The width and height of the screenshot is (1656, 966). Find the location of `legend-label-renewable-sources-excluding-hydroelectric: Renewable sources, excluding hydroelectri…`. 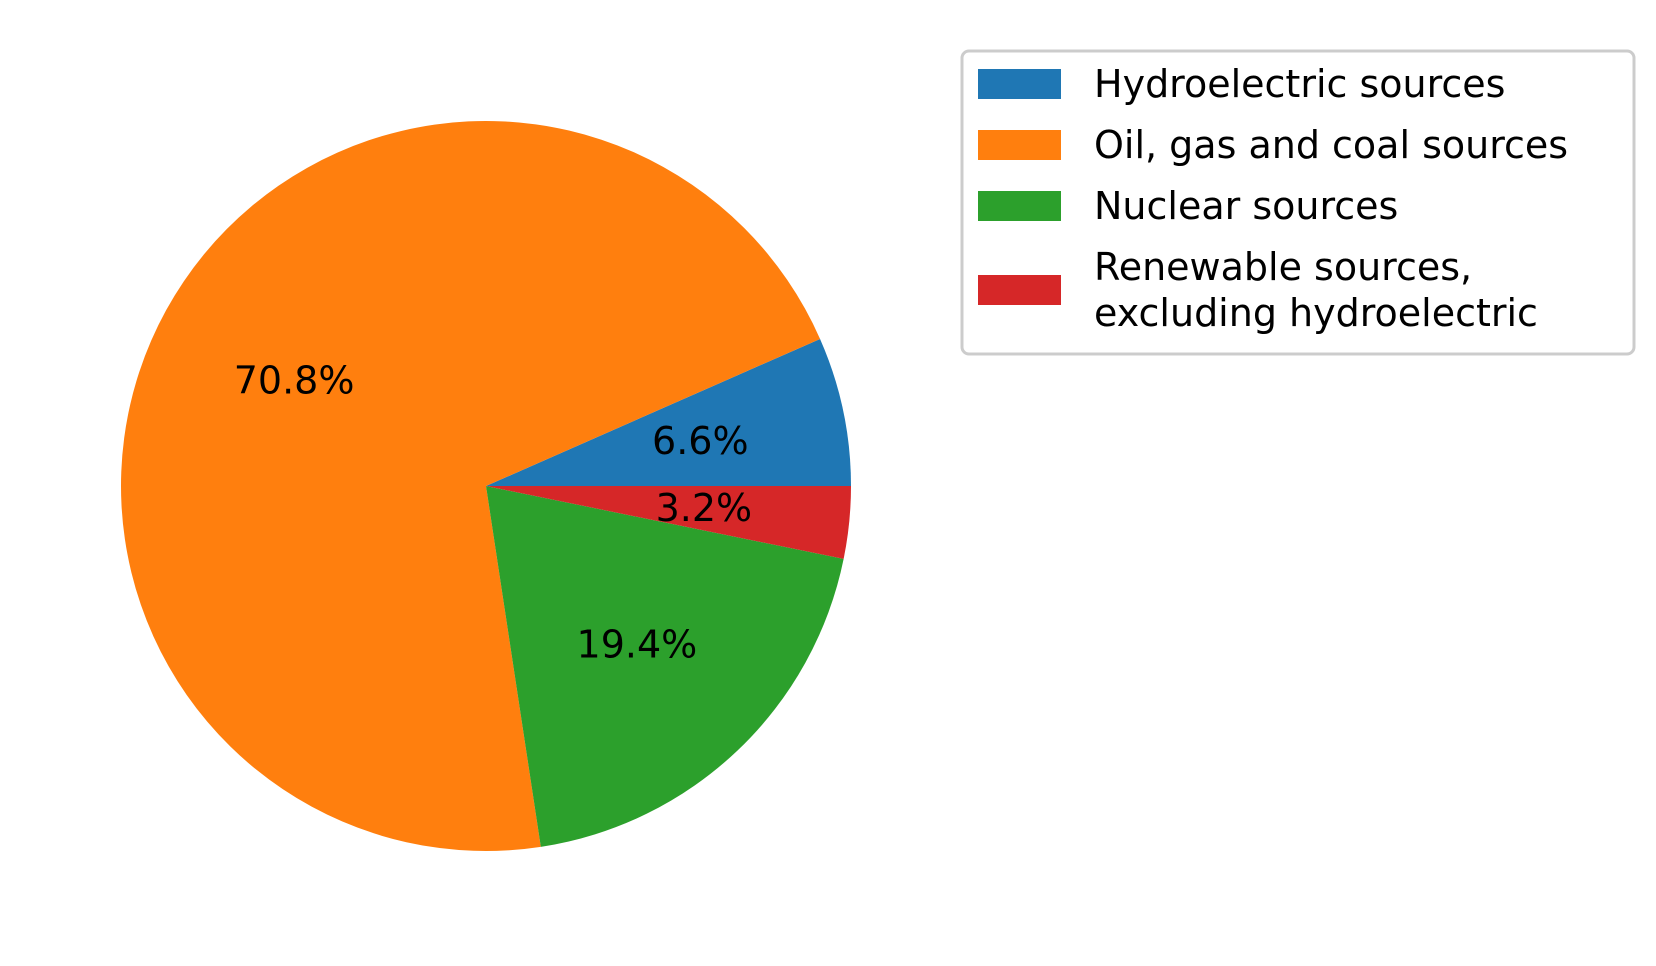

legend-label-renewable-sources-excluding-hydroelectric: Renewable sources, excluding hydroelectri… is located at coordinates (1316, 290).